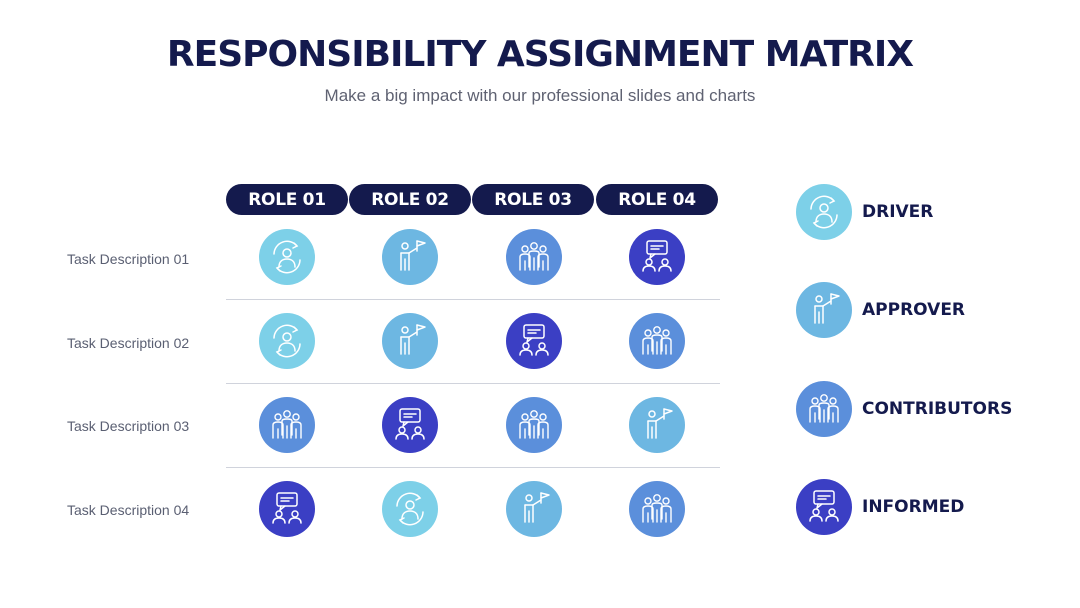 The width and height of the screenshot is (1080, 608). What do you see at coordinates (540, 54) in the screenshot?
I see `page-title: RESPONSIBILITY ASSIGNMENT MATRIX` at bounding box center [540, 54].